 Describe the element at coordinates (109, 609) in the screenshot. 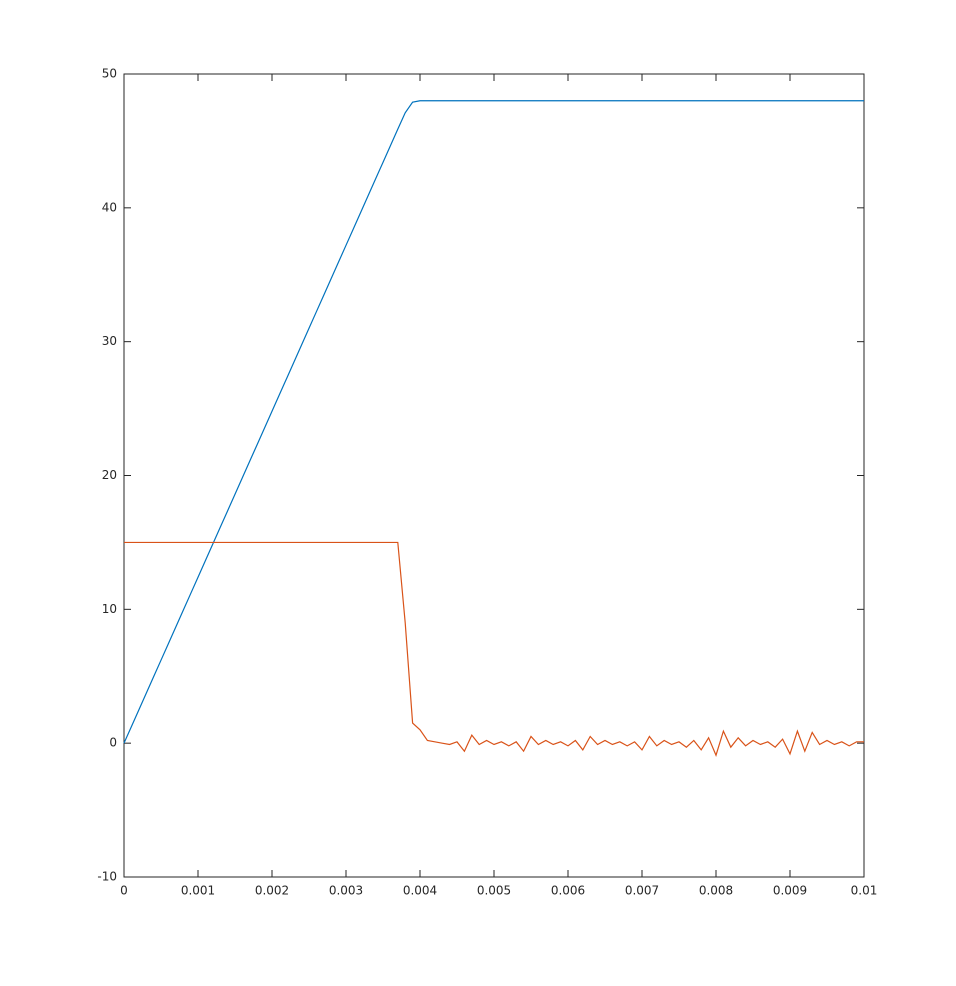

I see `y-tick-label: 10` at that location.